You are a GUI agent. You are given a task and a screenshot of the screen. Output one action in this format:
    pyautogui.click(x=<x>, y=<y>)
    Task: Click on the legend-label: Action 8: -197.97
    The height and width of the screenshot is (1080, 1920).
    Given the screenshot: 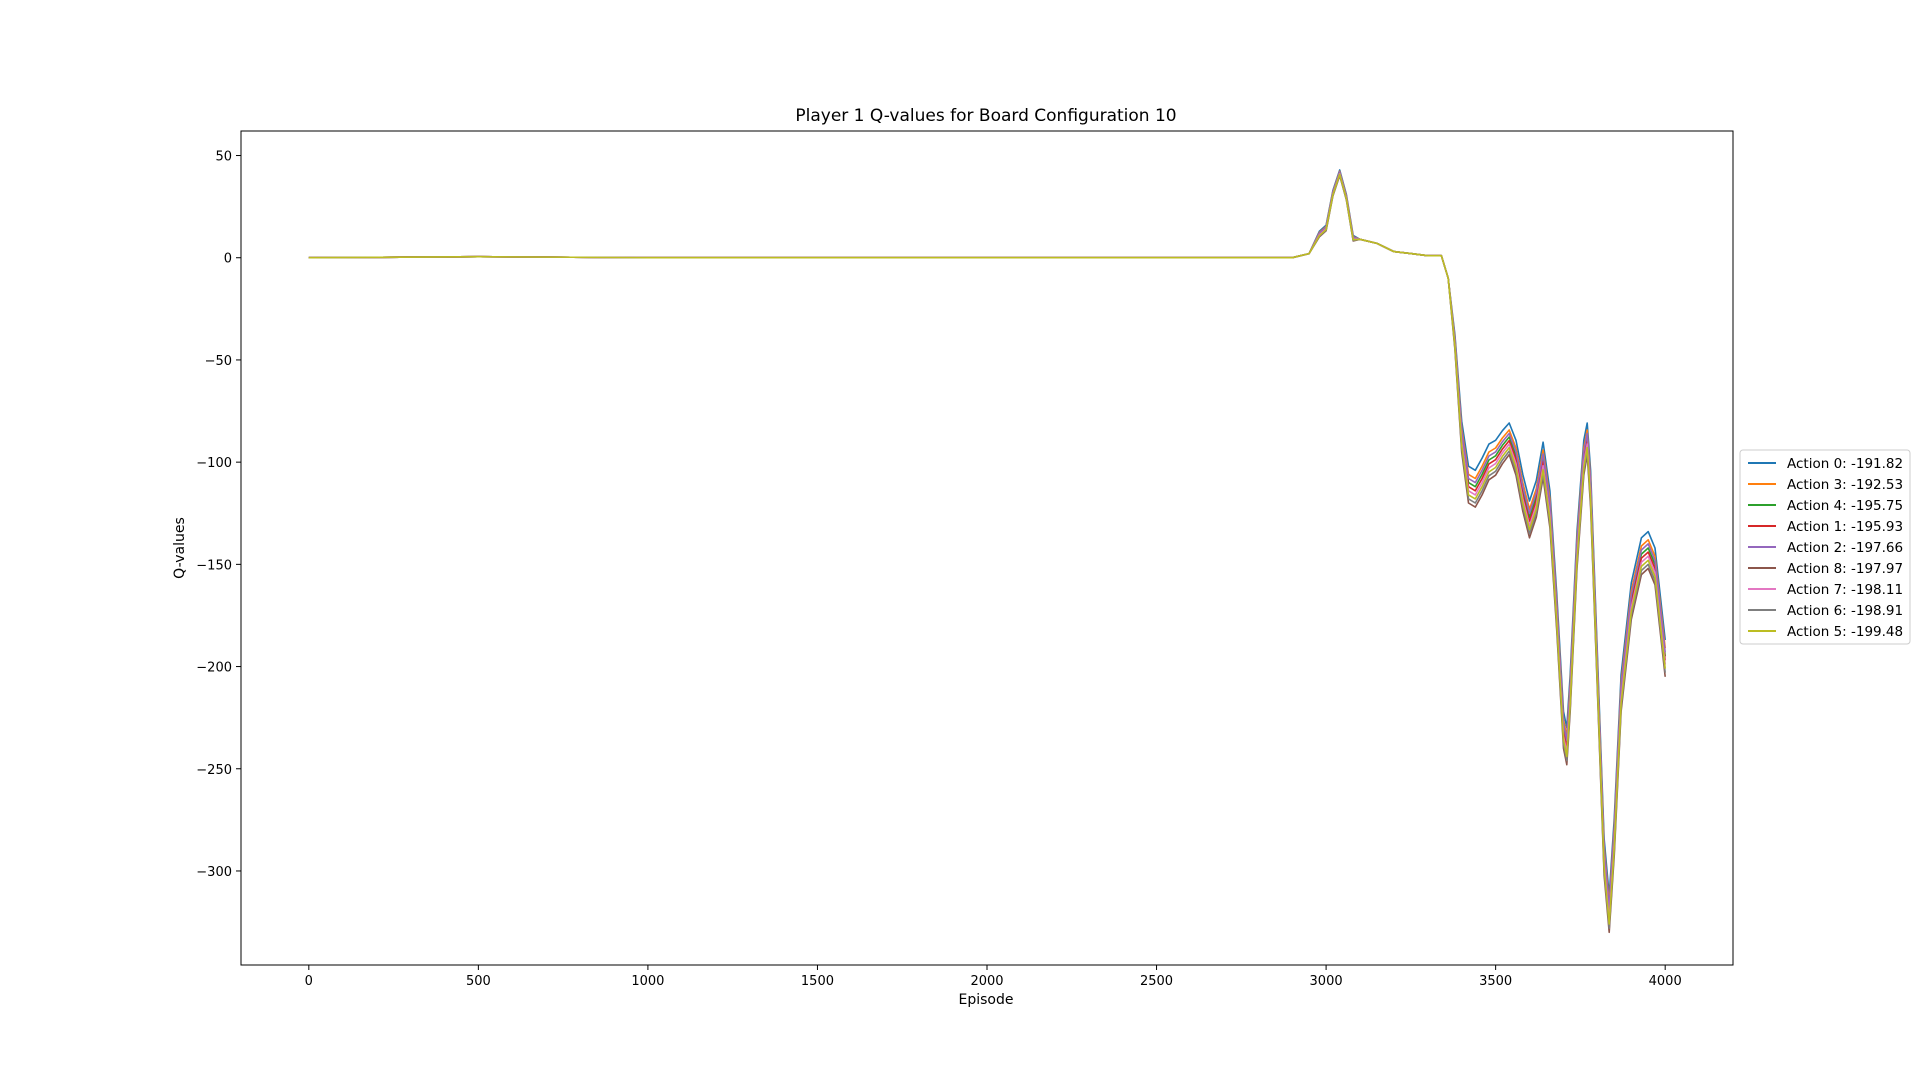 What is the action you would take?
    pyautogui.click(x=1845, y=569)
    